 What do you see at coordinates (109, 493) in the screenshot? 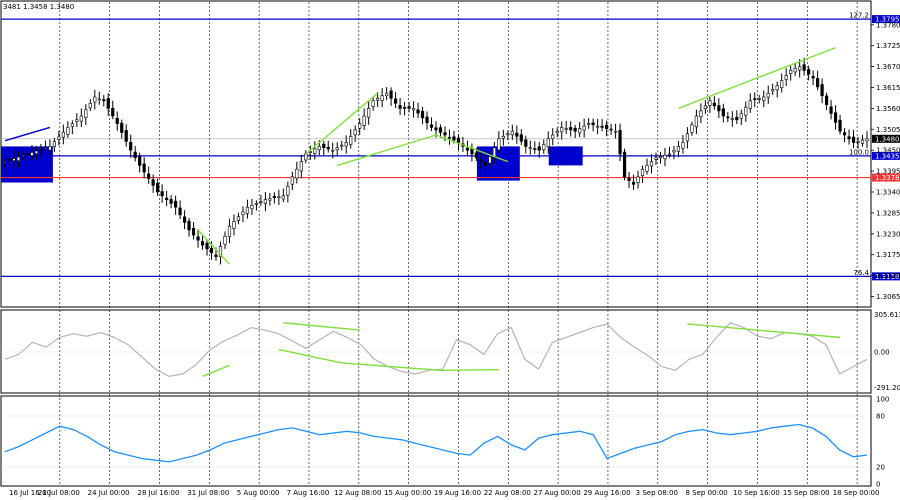
I see `time-tick-label: 24 Jul 00:00` at bounding box center [109, 493].